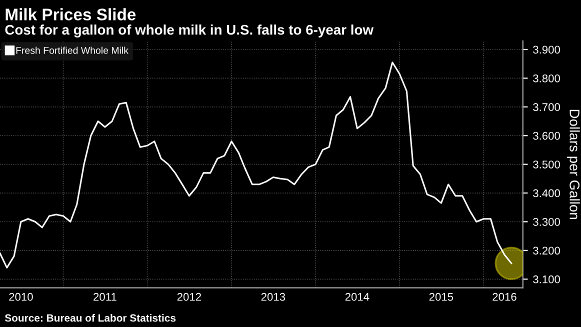 Image resolution: width=581 pixels, height=327 pixels. I want to click on x-tick-label: 2012, so click(189, 296).